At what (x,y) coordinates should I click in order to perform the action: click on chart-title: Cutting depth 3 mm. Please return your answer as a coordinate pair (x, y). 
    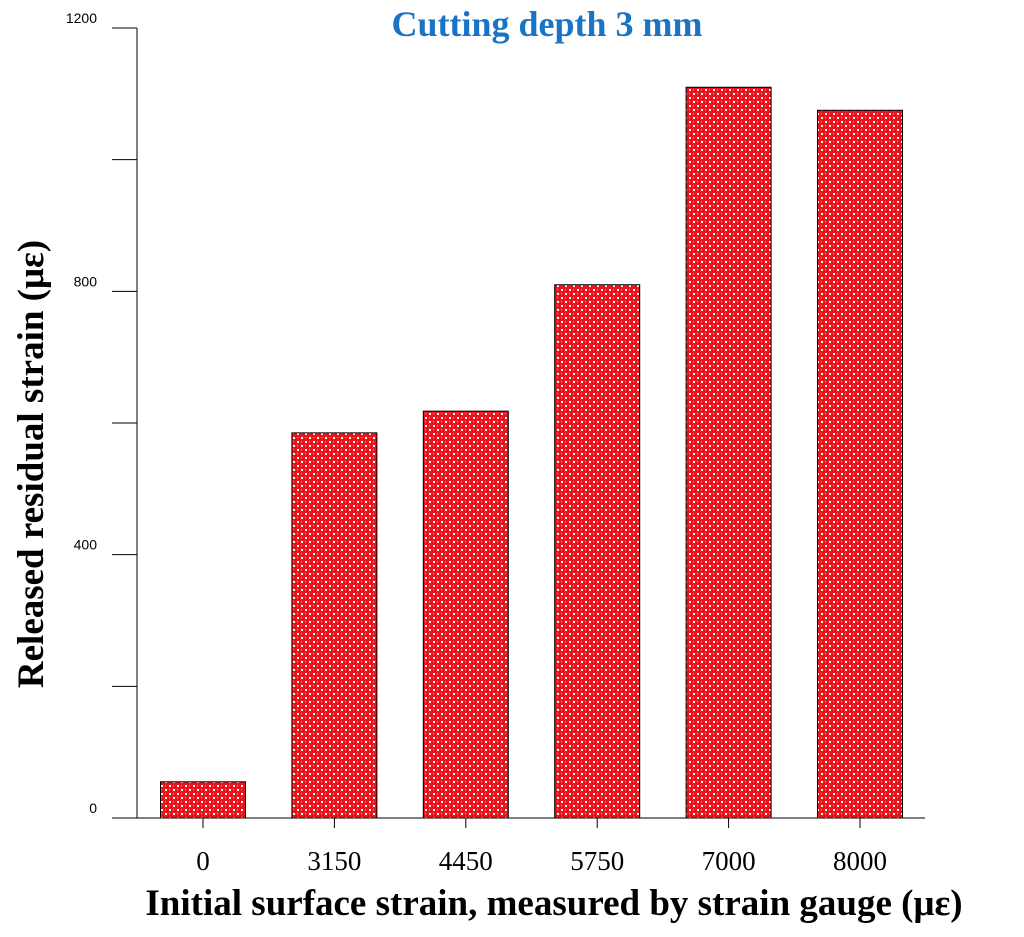
    Looking at the image, I should click on (546, 24).